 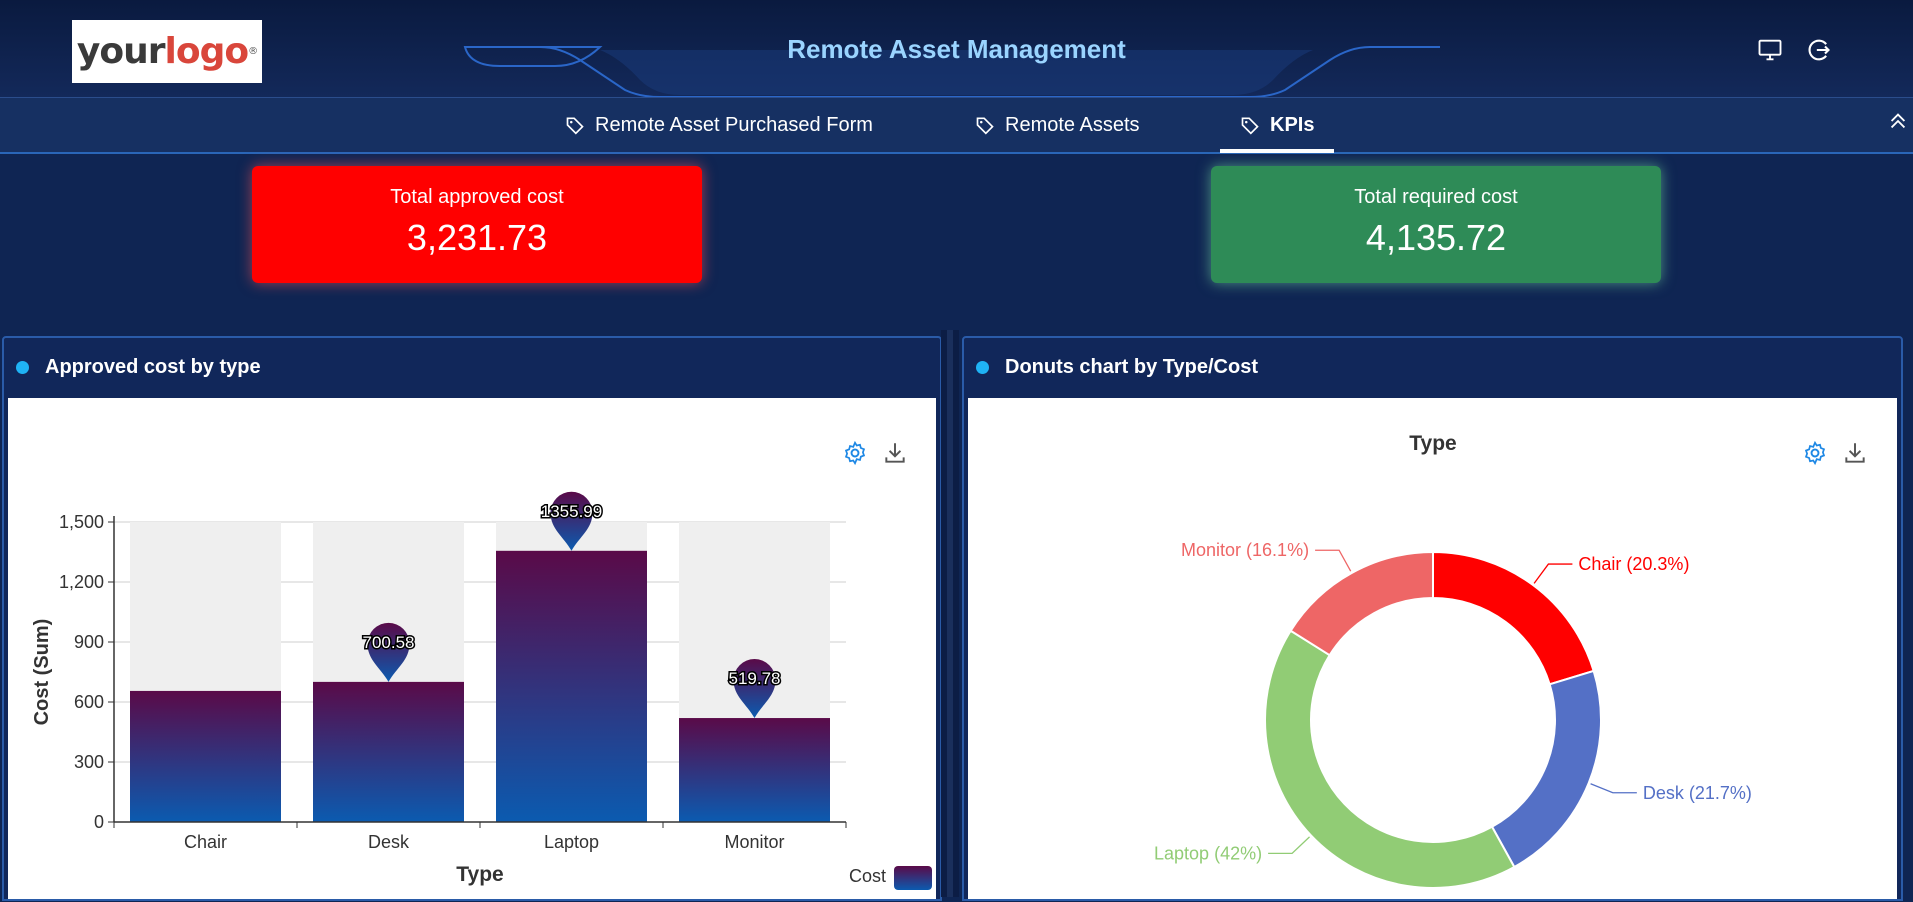 What do you see at coordinates (42, 672) in the screenshot?
I see `y-axis-label: Cost (Sum)` at bounding box center [42, 672].